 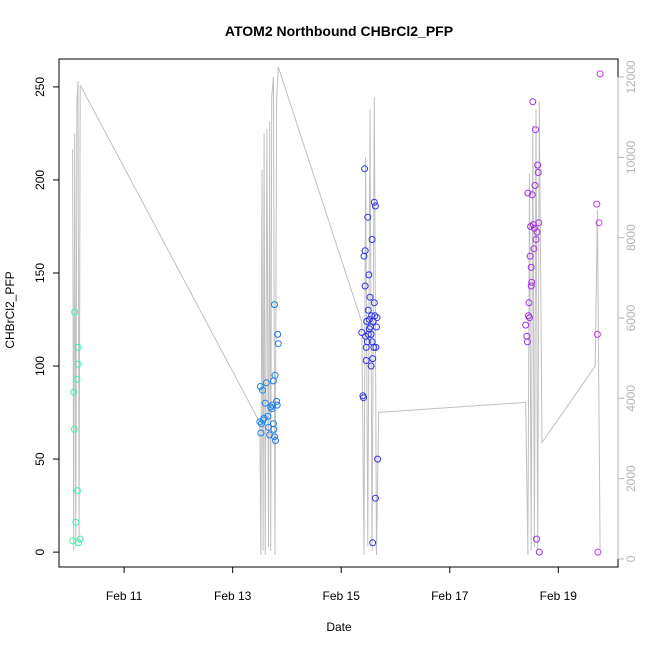 What do you see at coordinates (40, 366) in the screenshot?
I see `y-tick-label-2: 100` at bounding box center [40, 366].